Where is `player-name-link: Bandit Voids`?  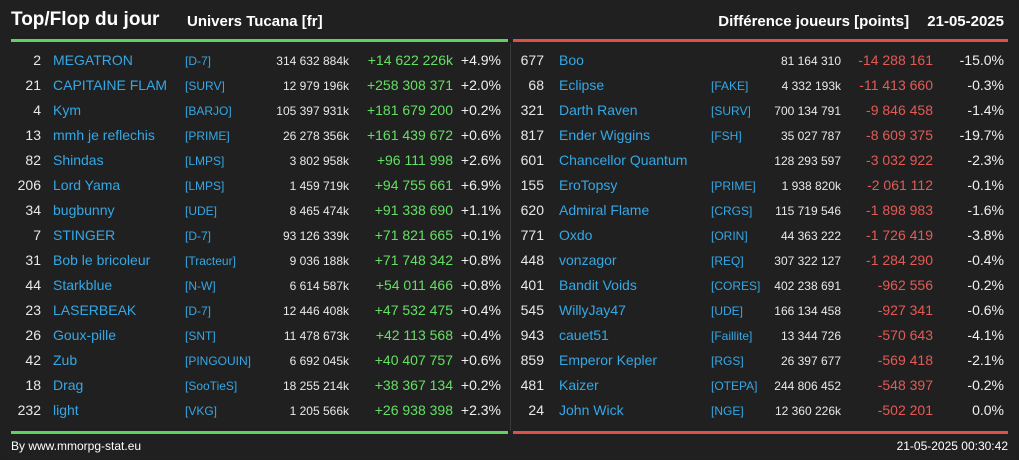
player-name-link: Bandit Voids is located at coordinates (598, 285).